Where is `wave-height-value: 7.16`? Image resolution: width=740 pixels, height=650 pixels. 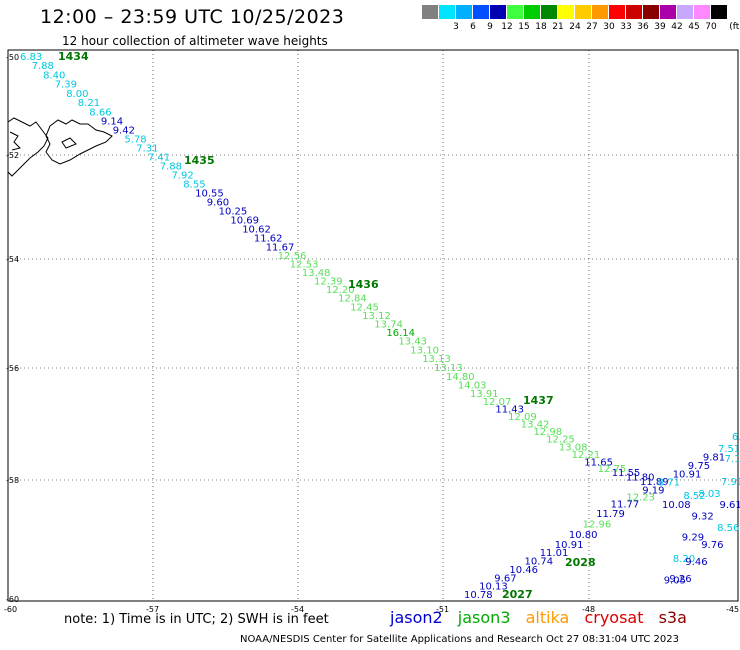 wave-height-value: 7.16 is located at coordinates (732, 459).